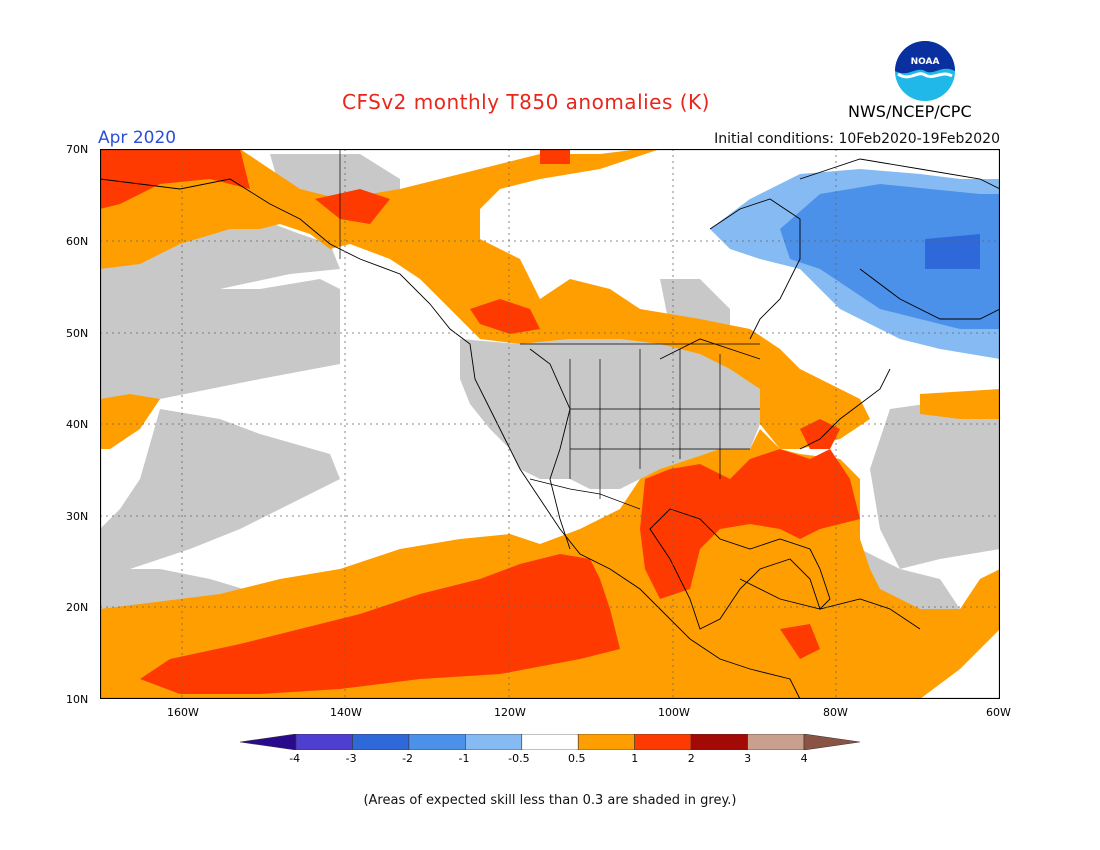 The height and width of the screenshot is (850, 1100). I want to click on colorbar-tick-label: -4, so click(295, 758).